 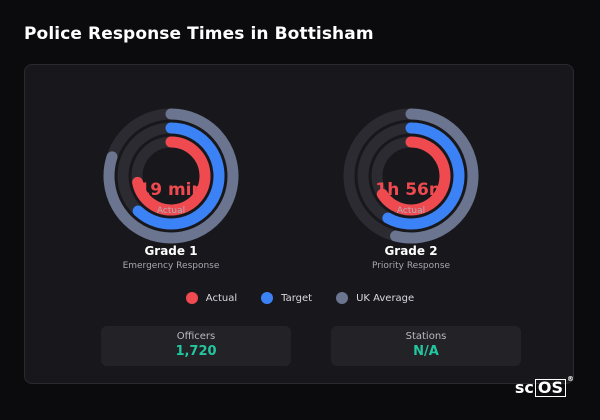 What do you see at coordinates (411, 211) in the screenshot?
I see `grade2-actual-caption: Actual` at bounding box center [411, 211].